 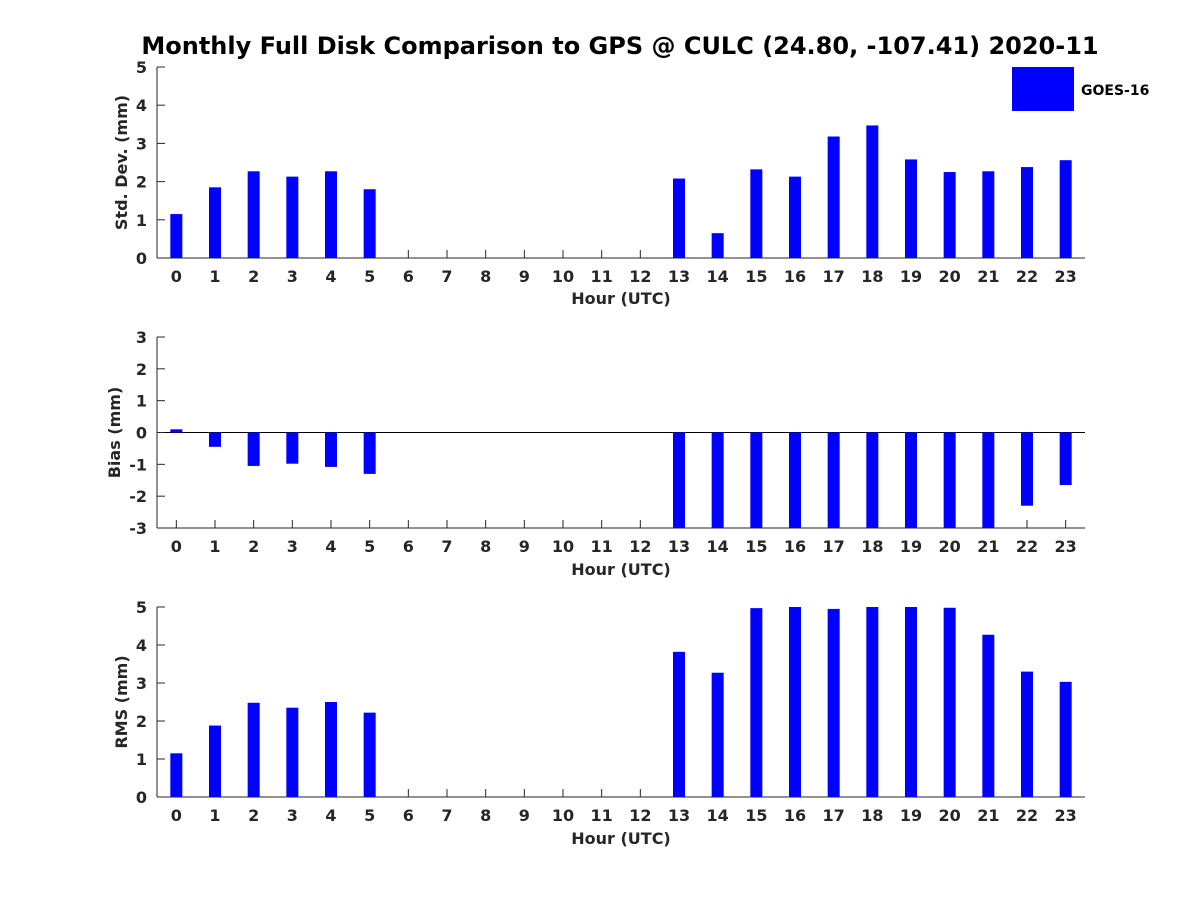 What do you see at coordinates (718, 546) in the screenshot?
I see `x-tick-label: 14` at bounding box center [718, 546].